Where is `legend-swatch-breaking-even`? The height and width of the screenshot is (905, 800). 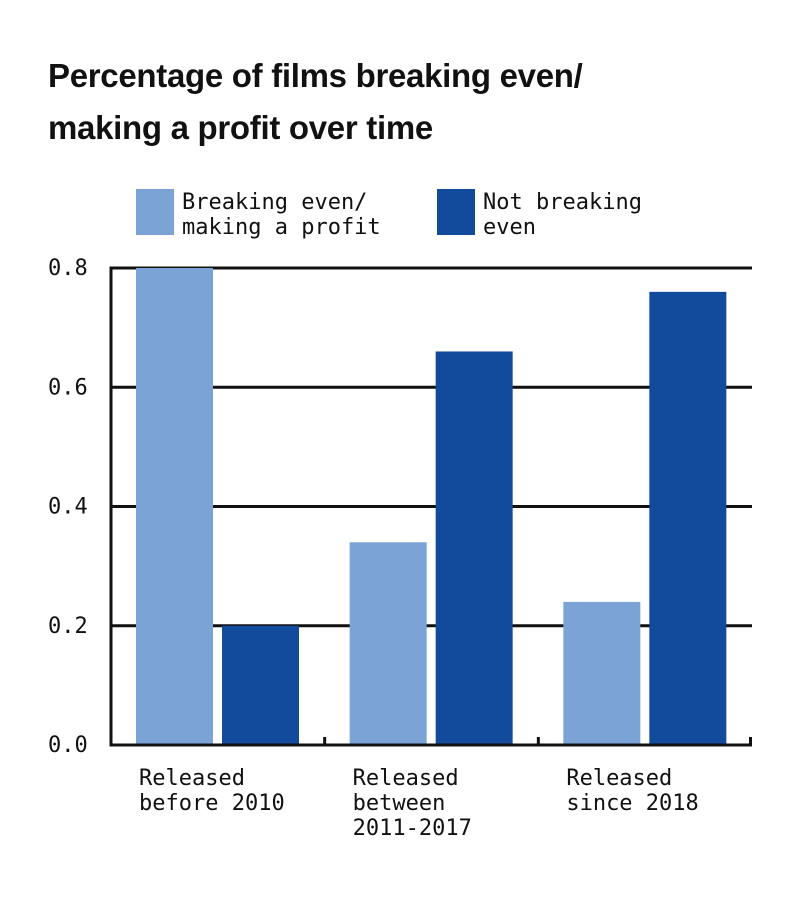
legend-swatch-breaking-even is located at coordinates (155, 212).